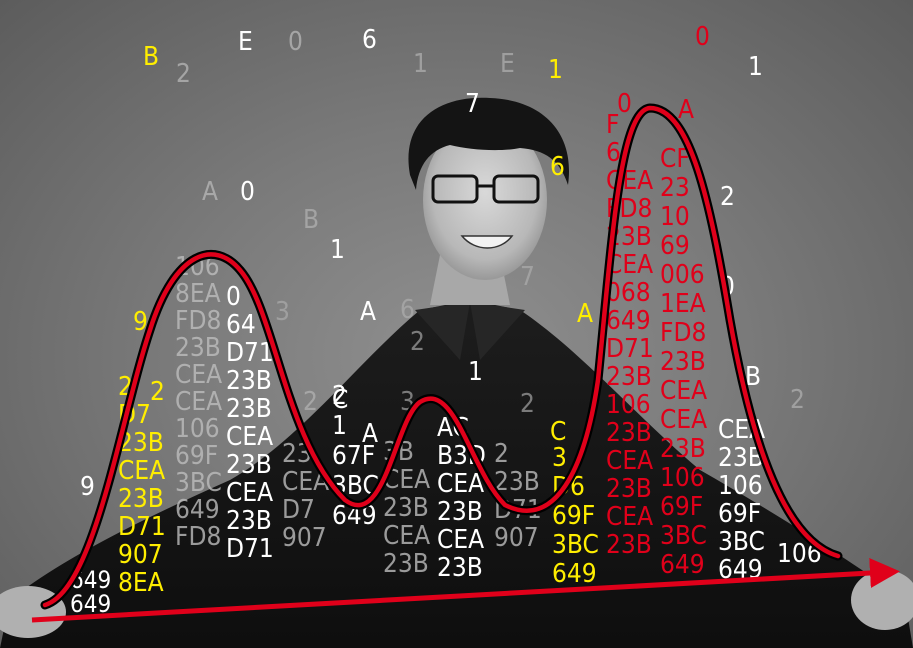 Image resolution: width=913 pixels, height=648 pixels. What do you see at coordinates (339, 426) in the screenshot?
I see `glyph-cell: 1` at bounding box center [339, 426].